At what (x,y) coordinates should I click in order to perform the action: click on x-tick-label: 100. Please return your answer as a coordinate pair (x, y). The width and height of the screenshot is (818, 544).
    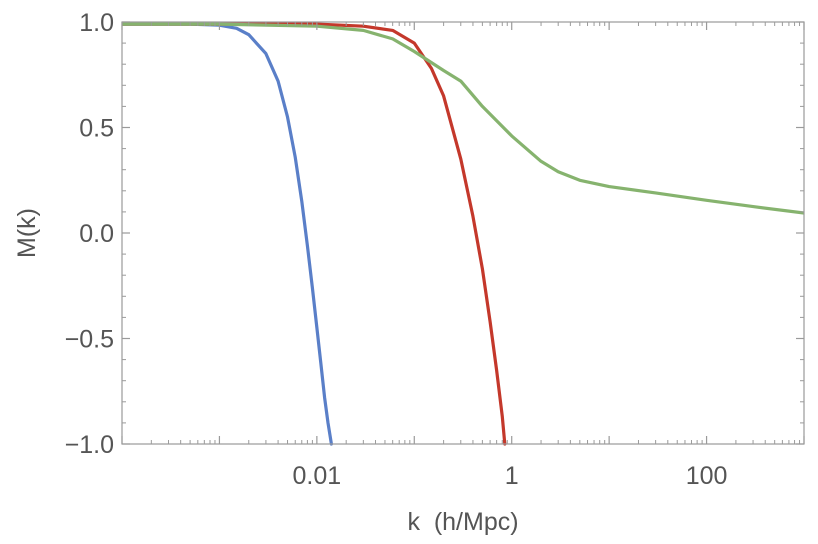
    Looking at the image, I should click on (707, 476).